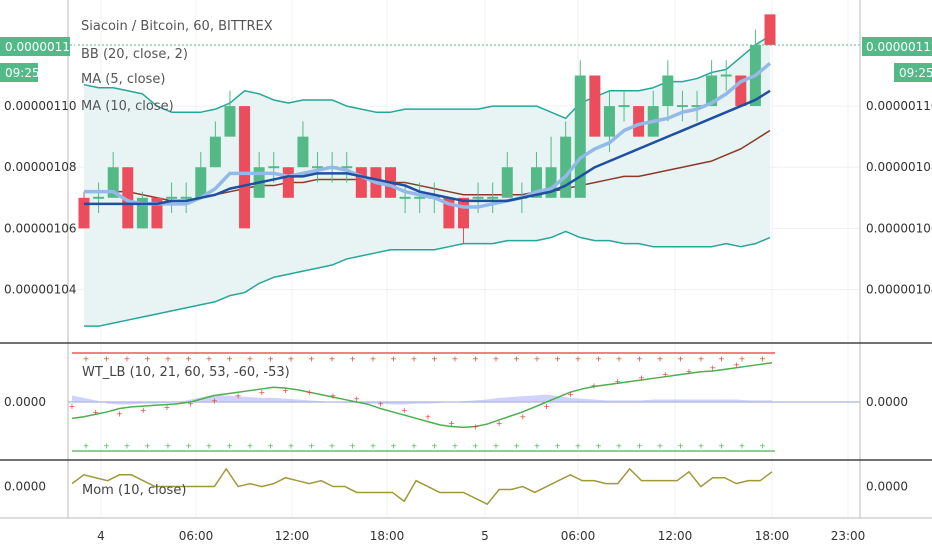 The height and width of the screenshot is (550, 932). I want to click on wt1-line, so click(422, 395).